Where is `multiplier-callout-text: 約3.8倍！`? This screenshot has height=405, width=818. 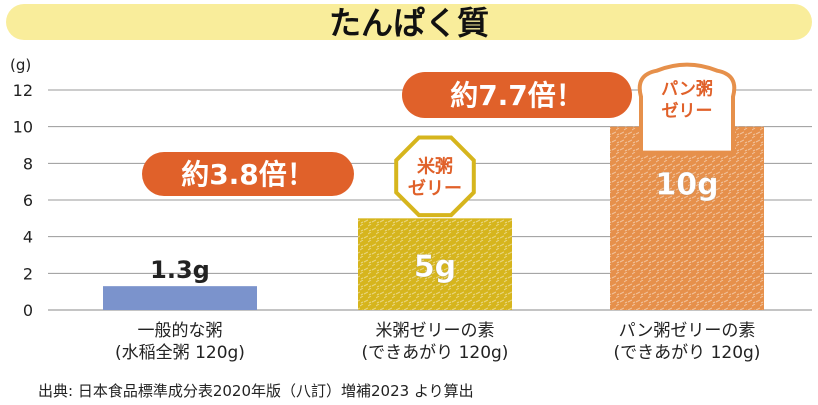 multiplier-callout-text: 約3.8倍！ is located at coordinates (248, 174).